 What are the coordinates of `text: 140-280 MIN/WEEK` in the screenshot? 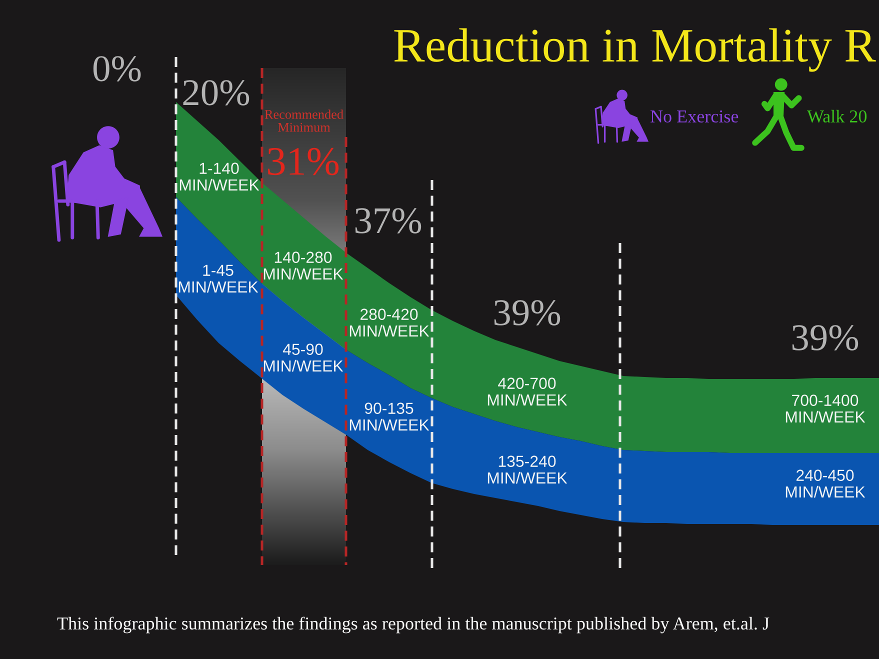 It's located at (304, 266).